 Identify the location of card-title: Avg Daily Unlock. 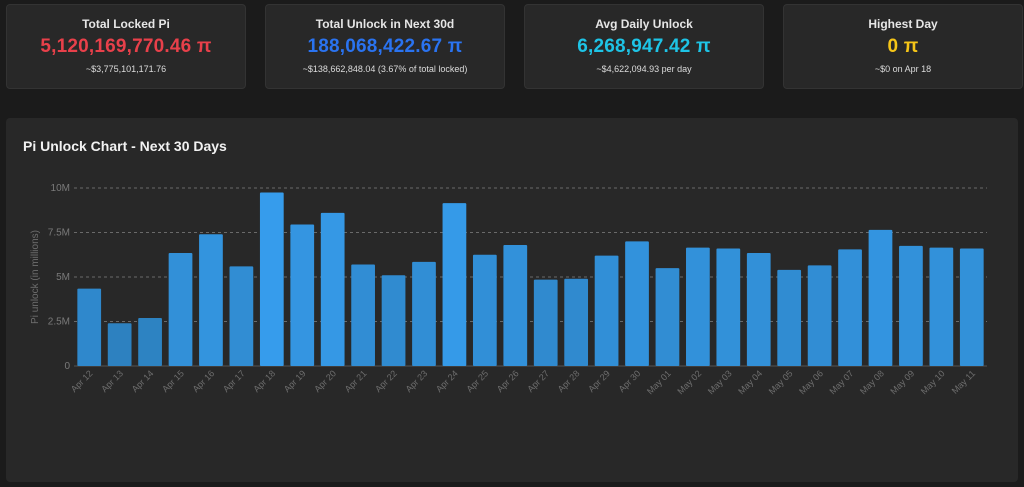
(644, 24).